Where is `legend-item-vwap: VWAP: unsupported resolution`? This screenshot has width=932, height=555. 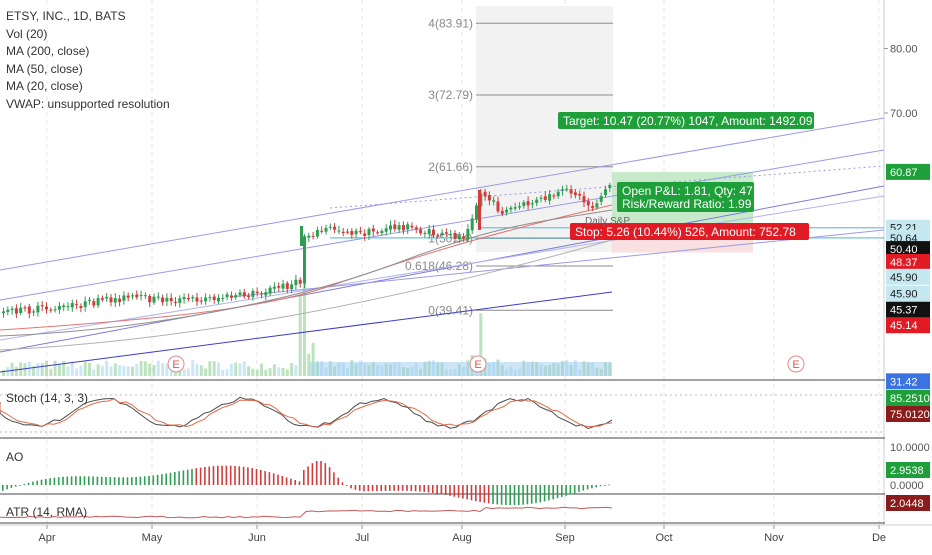
legend-item-vwap: VWAP: unsupported resolution is located at coordinates (88, 103).